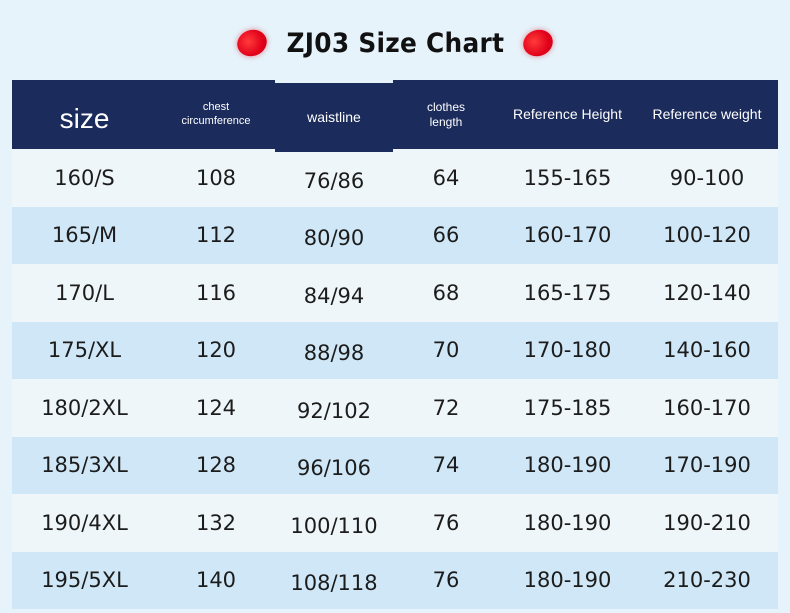  I want to click on cell-size: 180/2XL, so click(84, 408).